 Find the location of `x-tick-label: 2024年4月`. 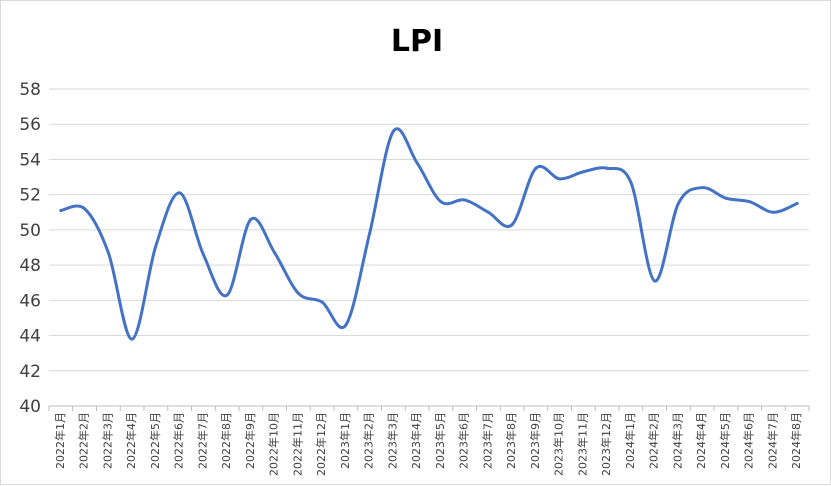

x-tick-label: 2024年4月 is located at coordinates (701, 440).